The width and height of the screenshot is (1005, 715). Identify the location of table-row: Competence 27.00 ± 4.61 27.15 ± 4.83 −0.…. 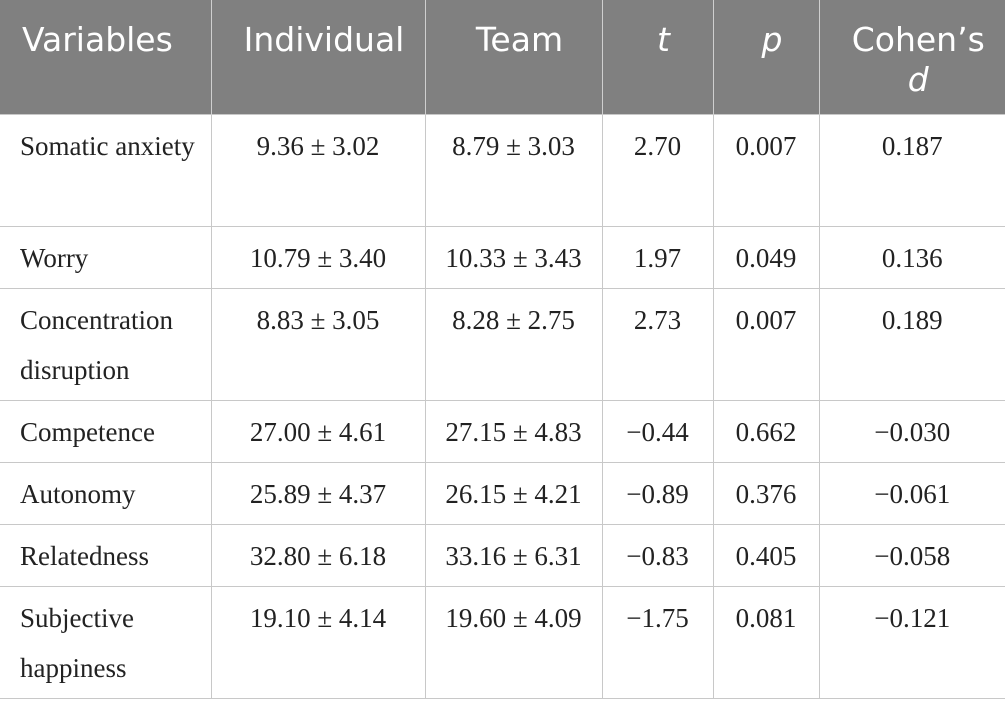
(502, 431).